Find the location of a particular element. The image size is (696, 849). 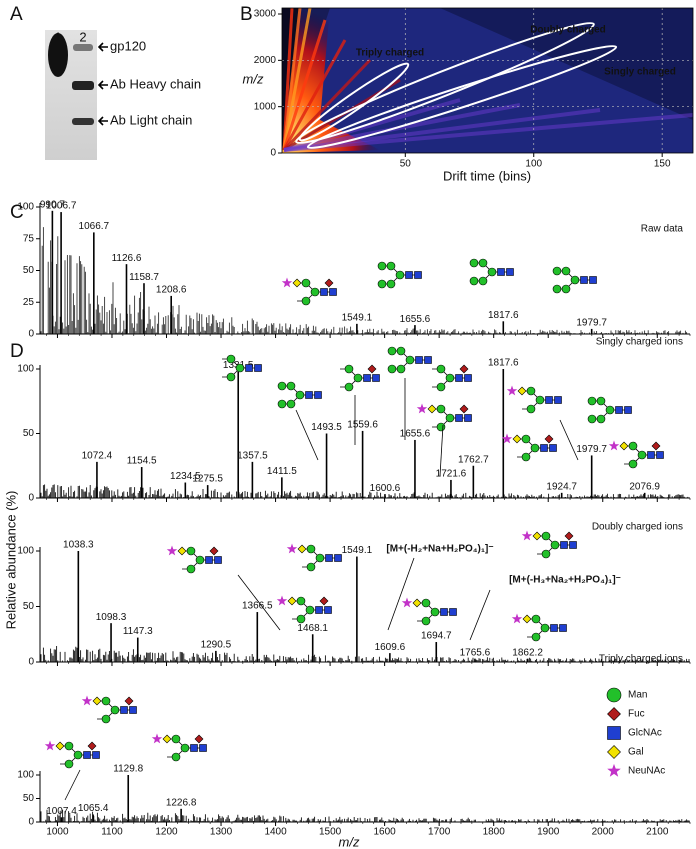

y-tick-label: 0 is located at coordinates (31, 334).